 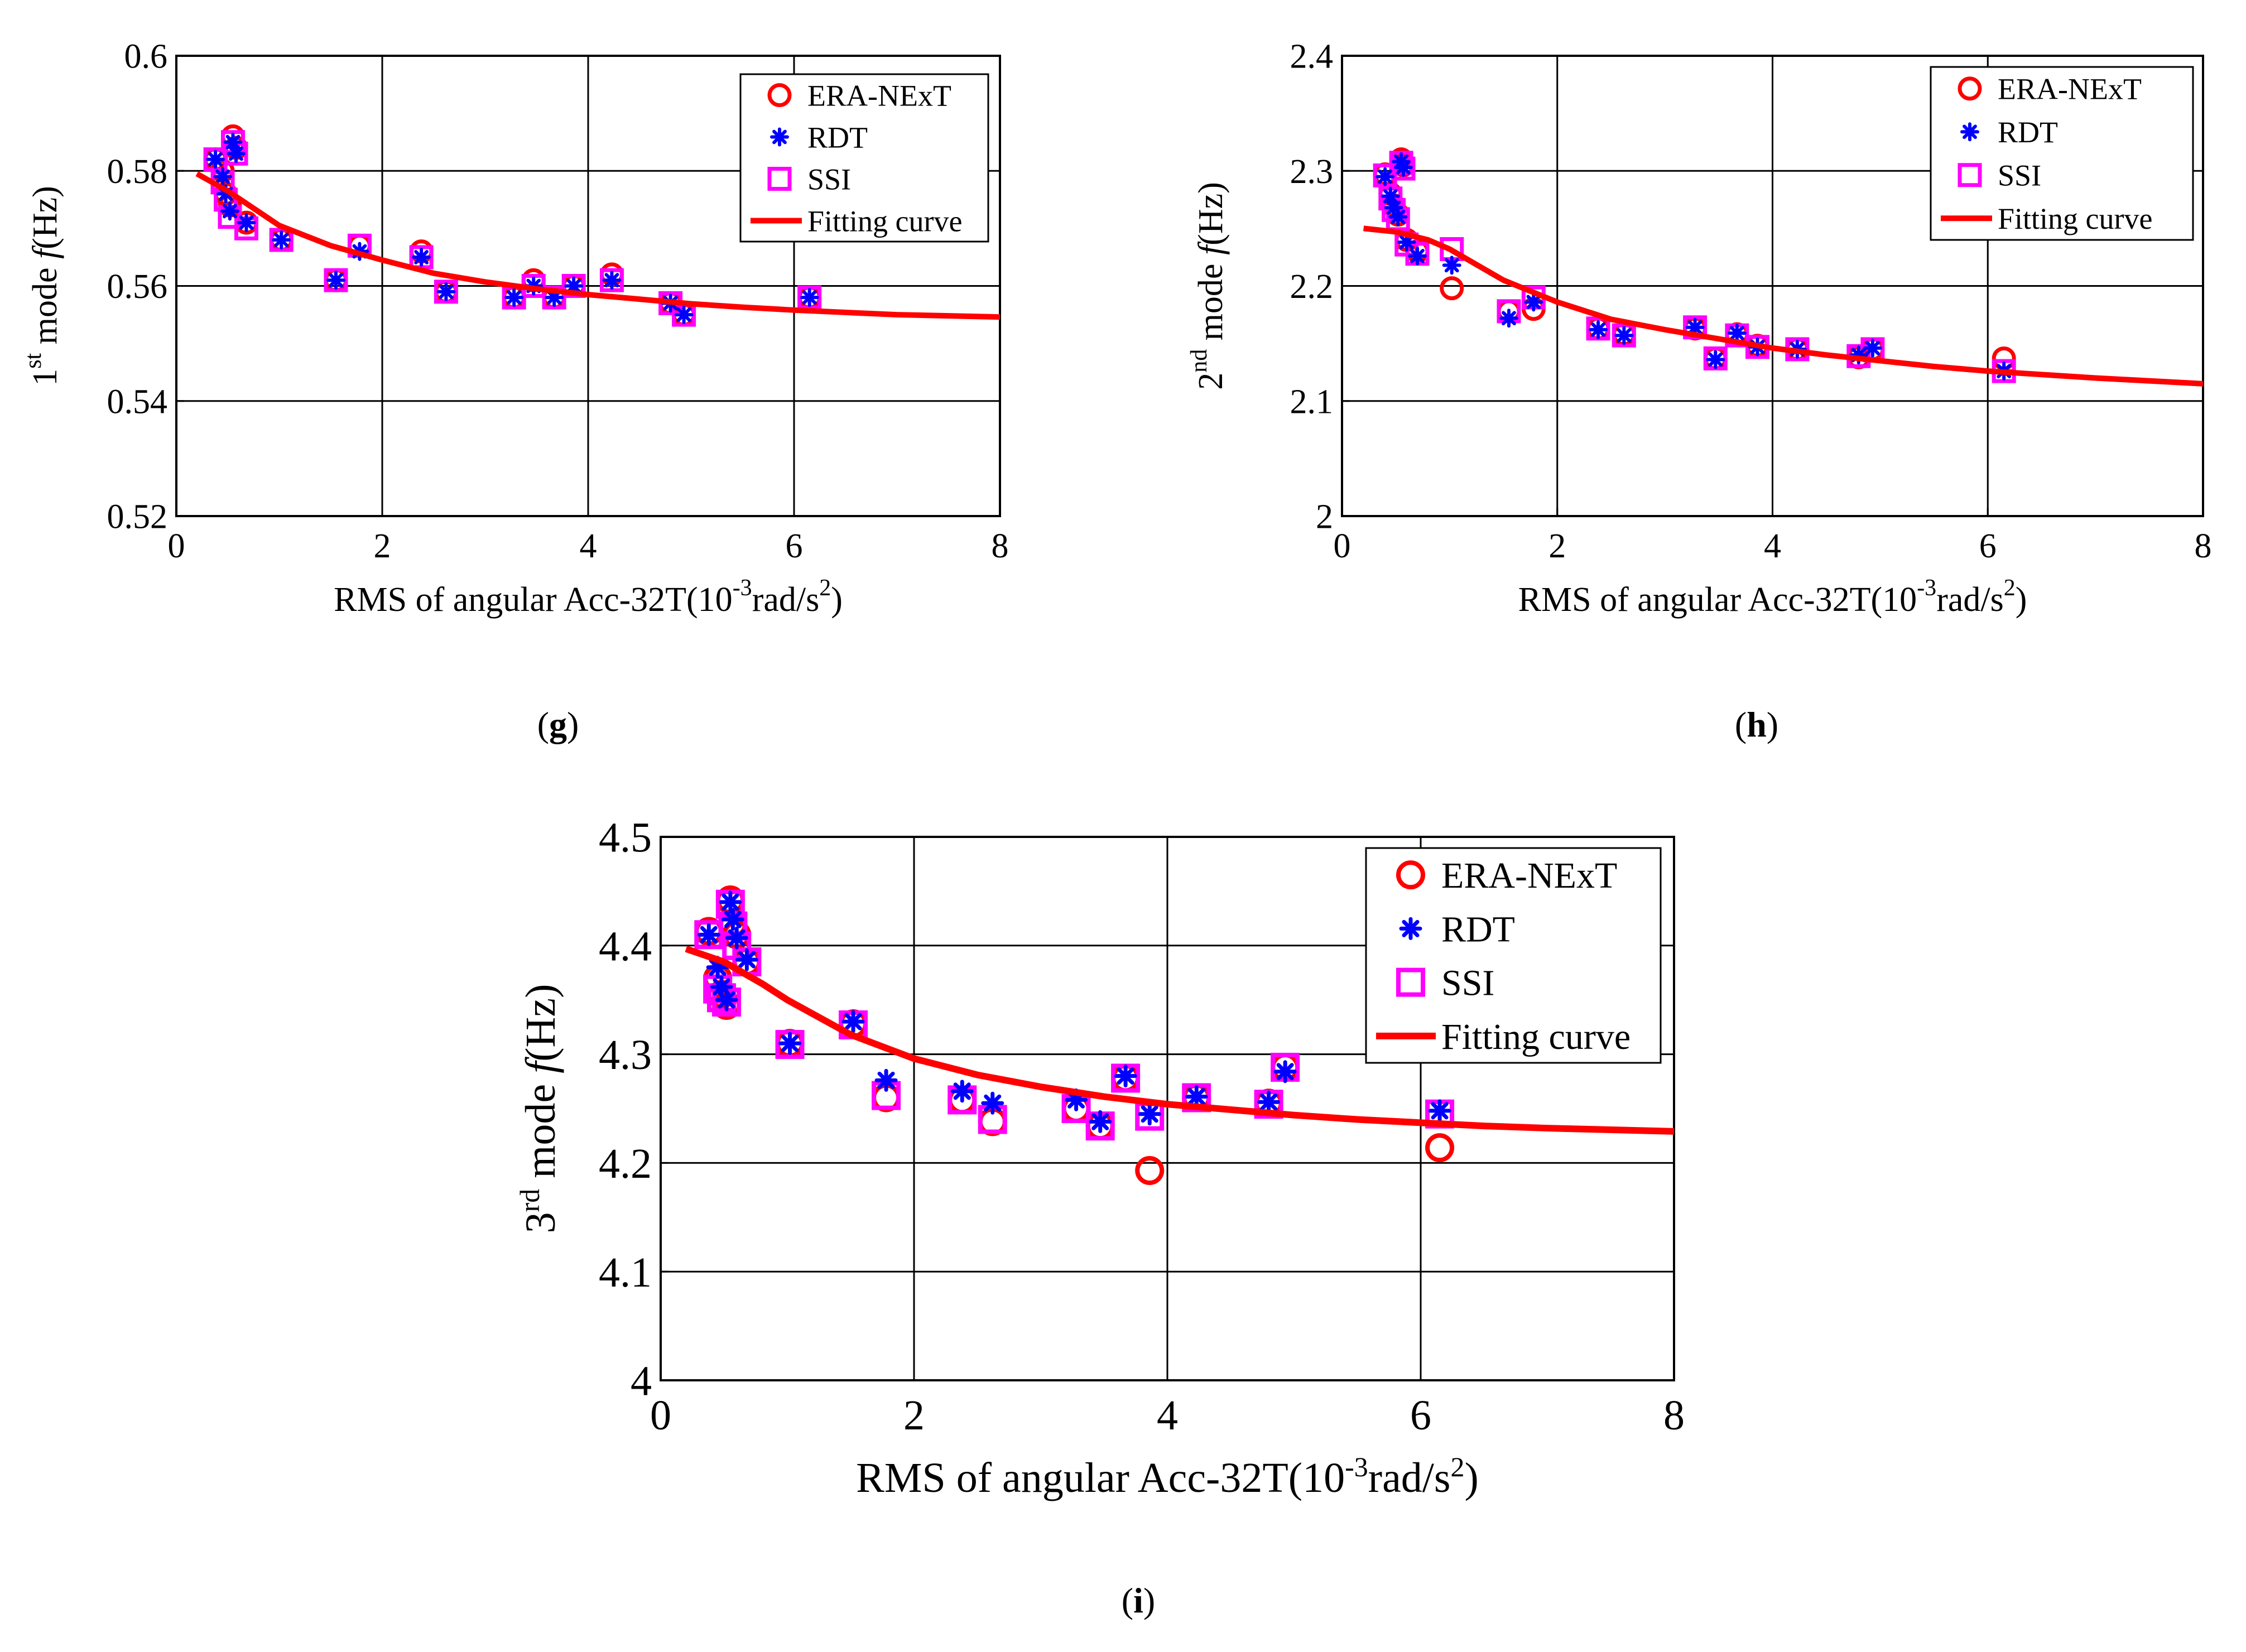 I want to click on y-axis-label: 1st mode f(Hz), so click(x=42, y=286).